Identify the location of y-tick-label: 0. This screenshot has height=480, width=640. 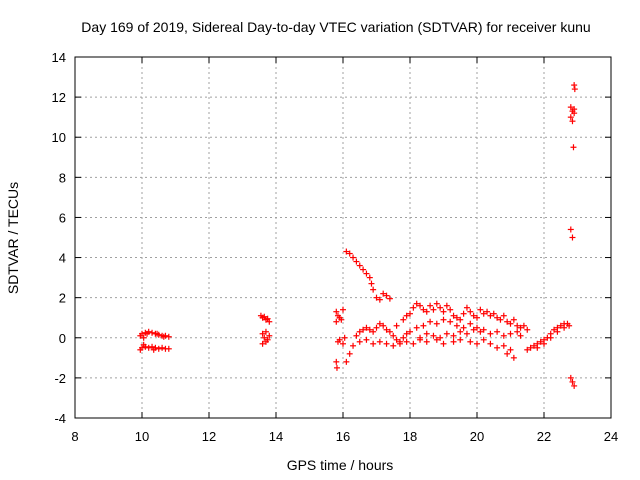
(62, 338).